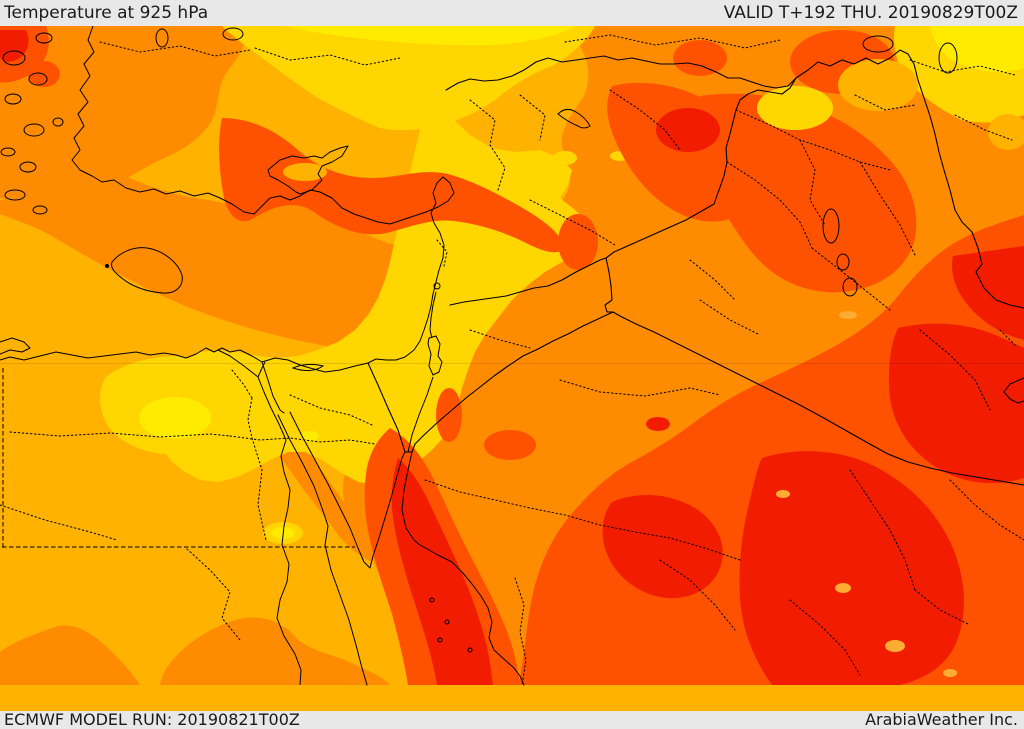  What do you see at coordinates (878, 44) in the screenshot?
I see `lake-van` at bounding box center [878, 44].